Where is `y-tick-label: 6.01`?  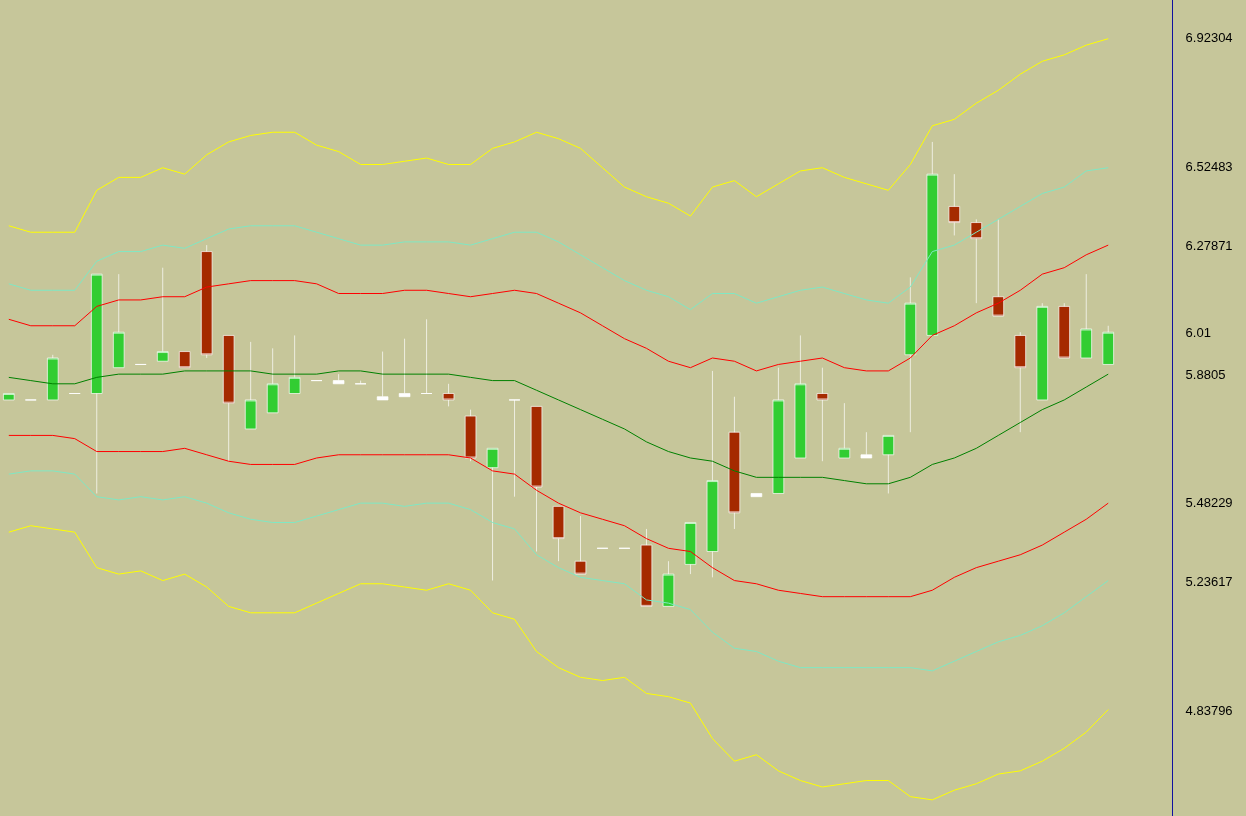
y-tick-label: 6.01 is located at coordinates (1198, 332).